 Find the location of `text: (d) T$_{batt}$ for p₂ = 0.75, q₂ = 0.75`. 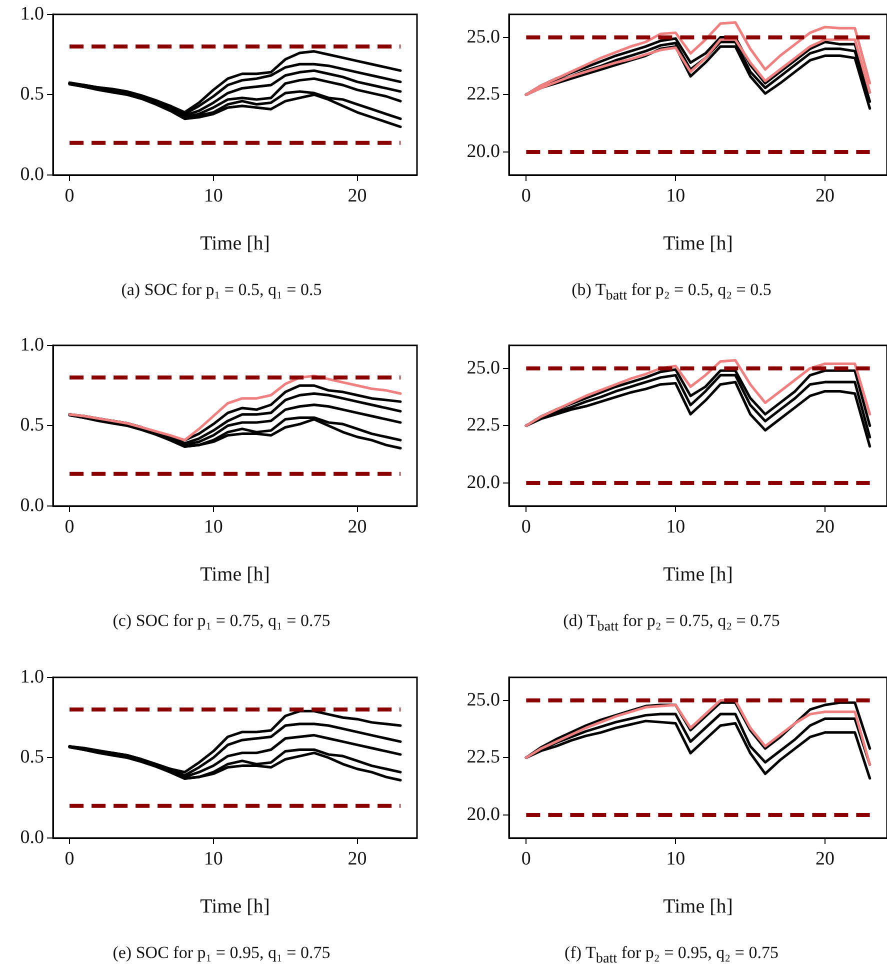

text: (d) T$_{batt}$ for p₂ = 0.75, q₂ = 0.75 is located at coordinates (671, 623).